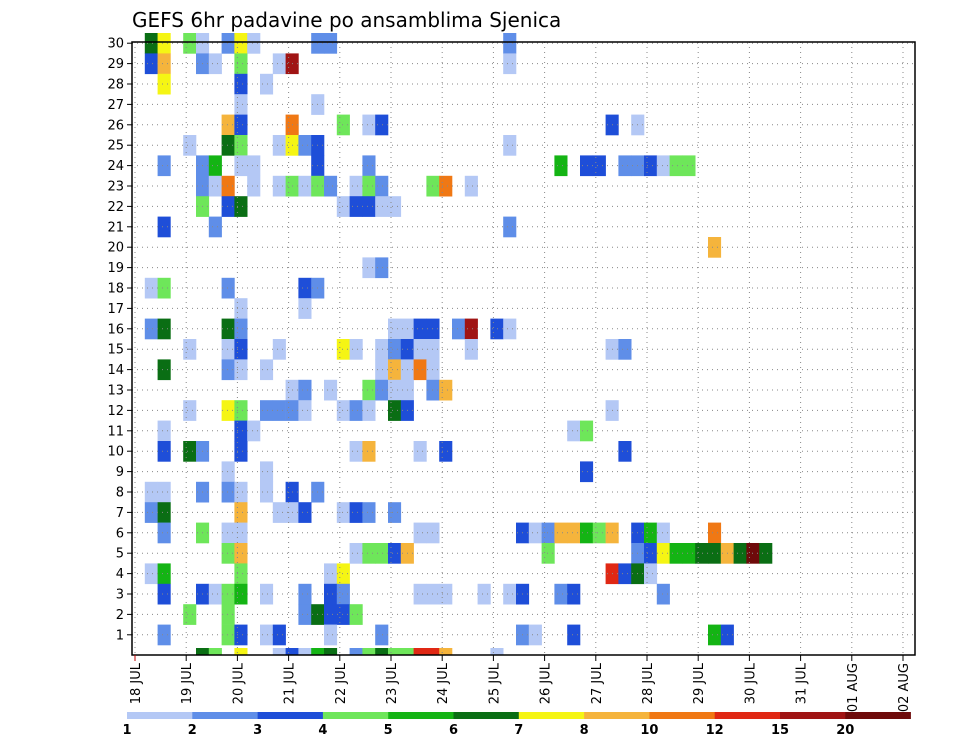 The width and height of the screenshot is (960, 742). Describe the element at coordinates (115, 187) in the screenshot. I see `y-tick-label: 23` at that location.